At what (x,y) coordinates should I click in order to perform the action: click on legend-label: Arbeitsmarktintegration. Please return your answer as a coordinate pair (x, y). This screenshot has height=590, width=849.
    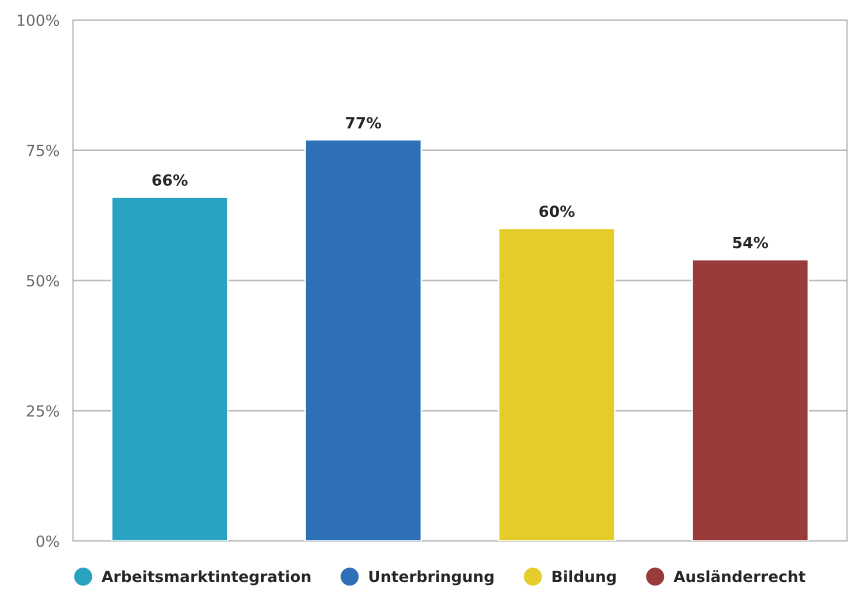
    Looking at the image, I should click on (206, 578).